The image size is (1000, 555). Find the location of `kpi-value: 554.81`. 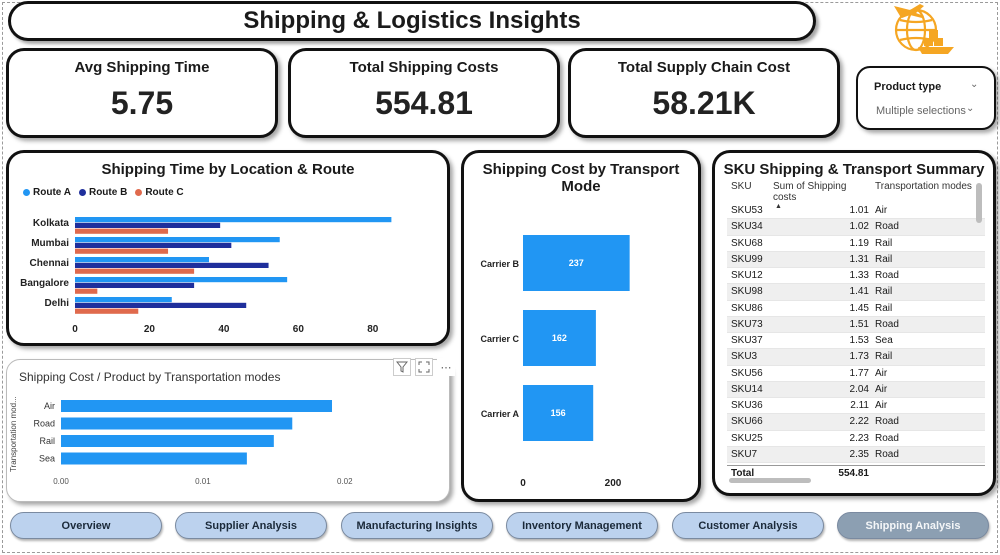

kpi-value: 554.81 is located at coordinates (424, 103).